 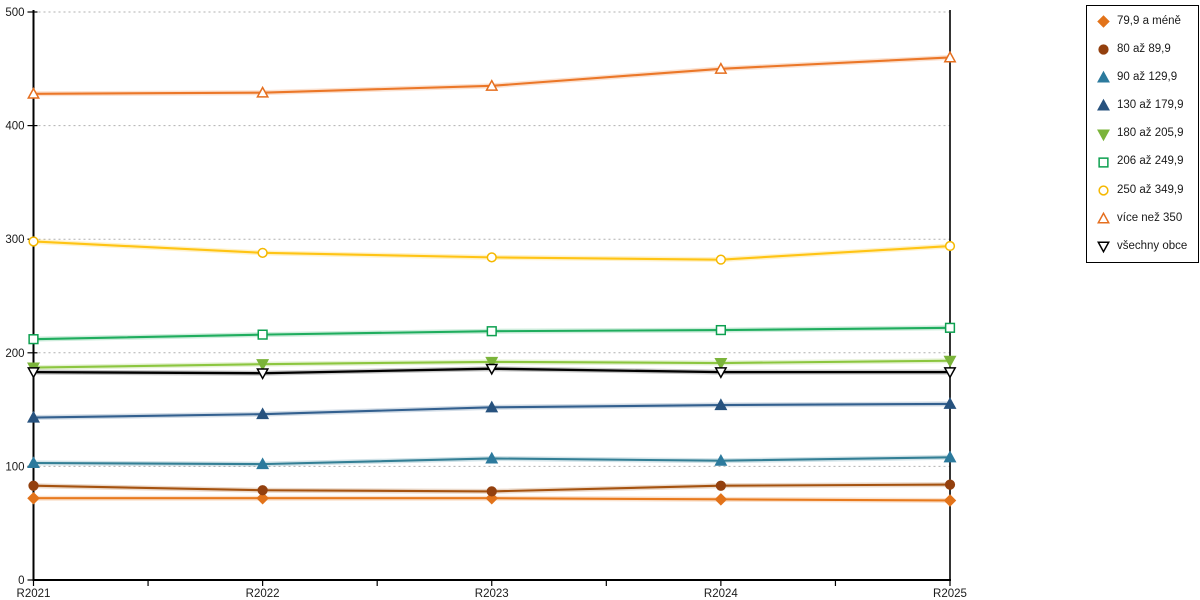 I want to click on legend-item: 90 až 129,9, so click(x=1144, y=77).